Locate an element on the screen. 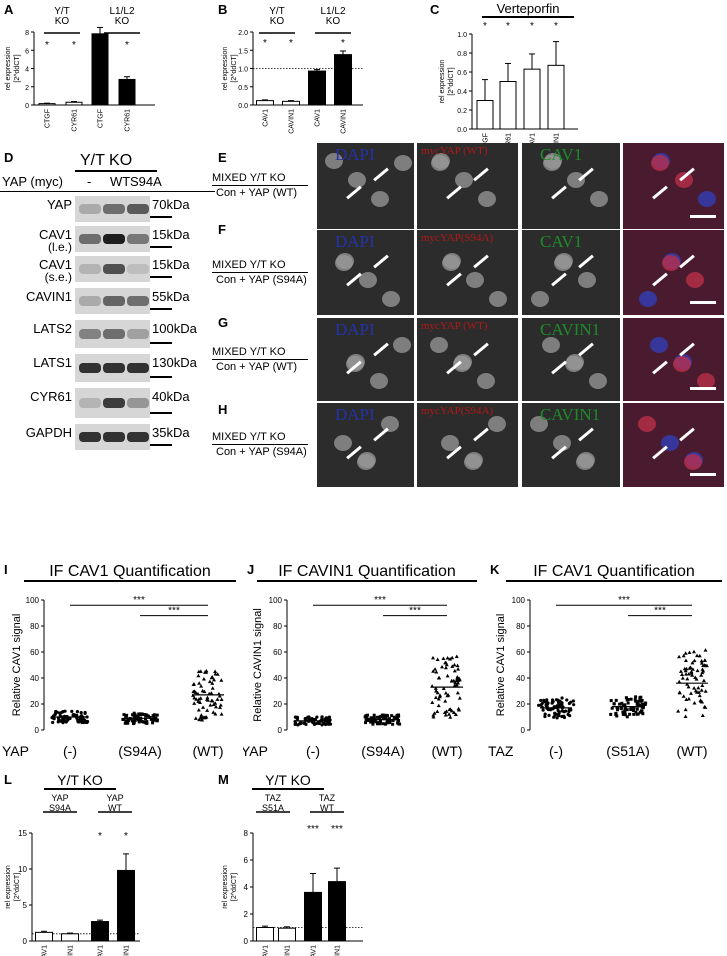  micro-condition-line2: Con + YAP (WT) is located at coordinates (256, 366).